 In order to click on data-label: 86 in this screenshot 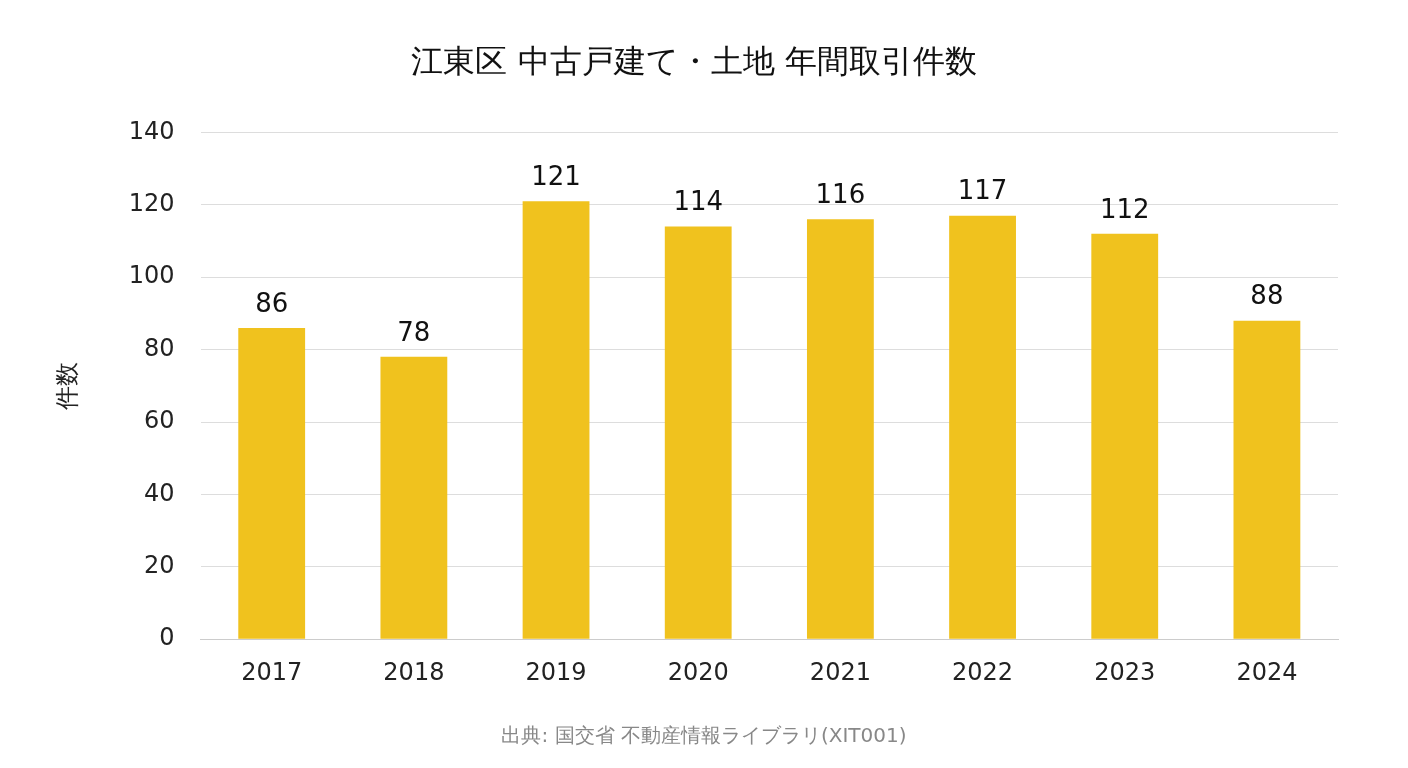, I will do `click(272, 302)`.